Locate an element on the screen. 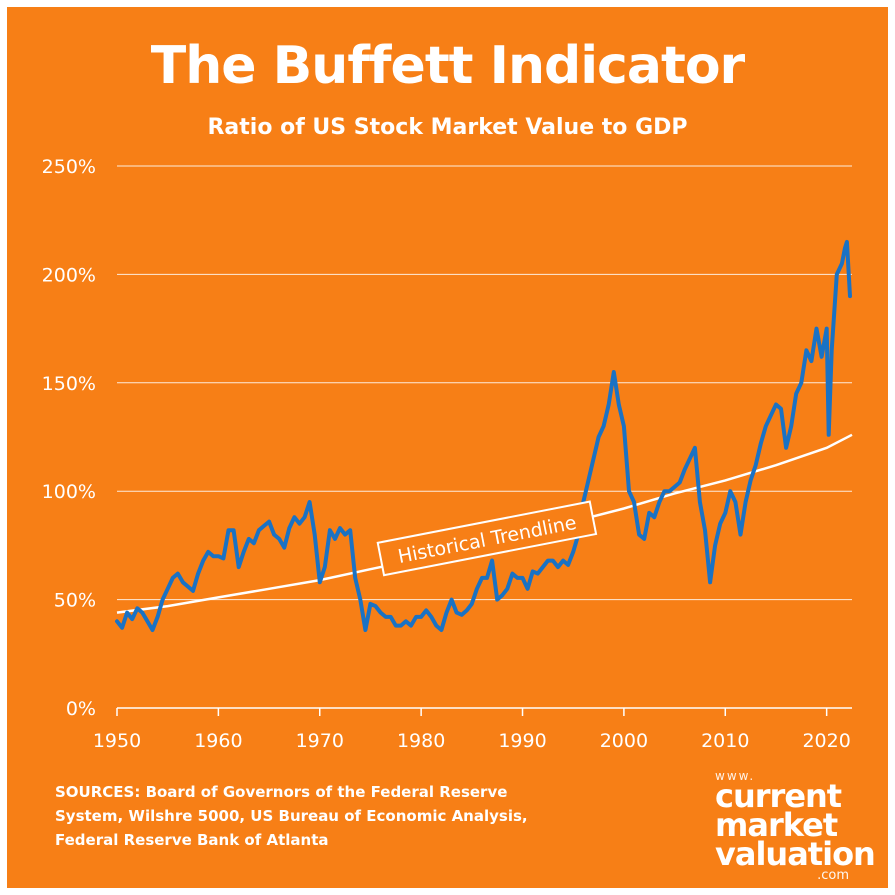 This screenshot has height=895, width=895. x-tick-label: 1980 is located at coordinates (421, 741).